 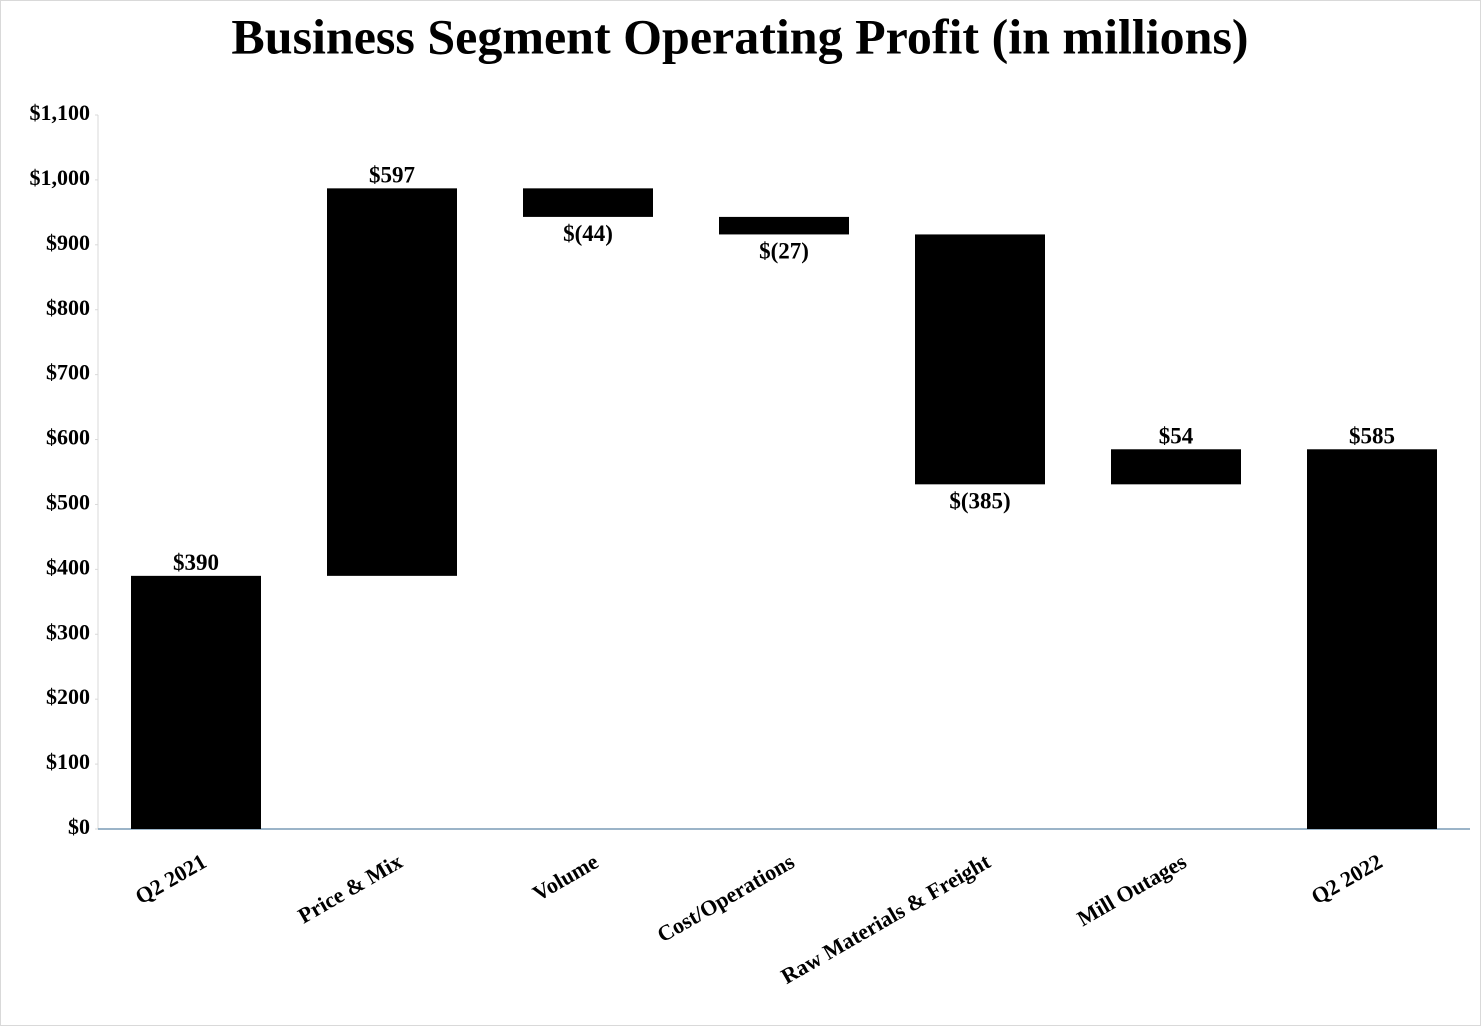 I want to click on y-tick-label: $700, so click(x=68, y=372).